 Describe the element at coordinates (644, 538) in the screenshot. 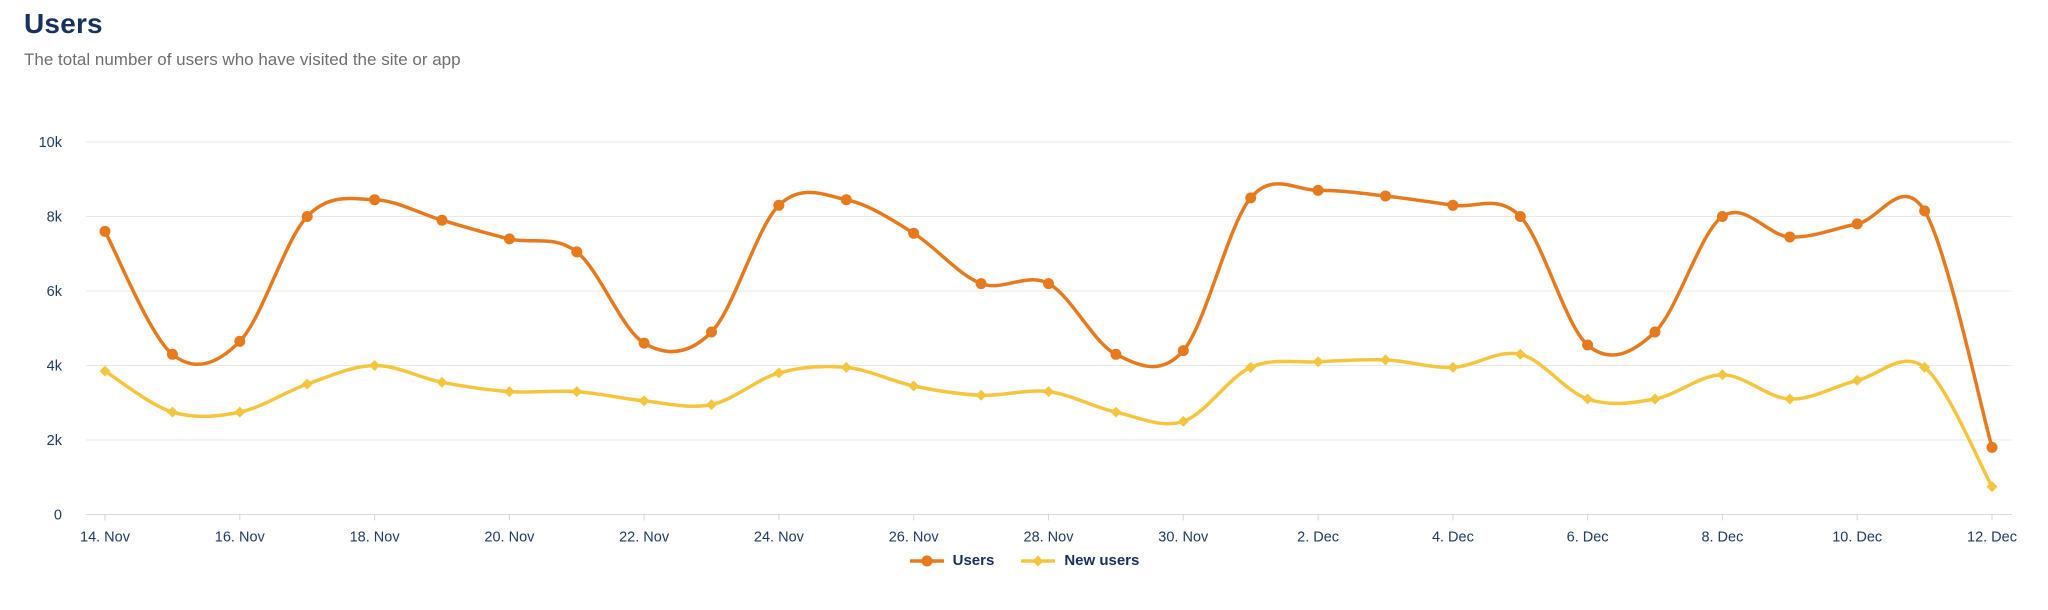

I see `x-axis-label: 22. Nov` at that location.